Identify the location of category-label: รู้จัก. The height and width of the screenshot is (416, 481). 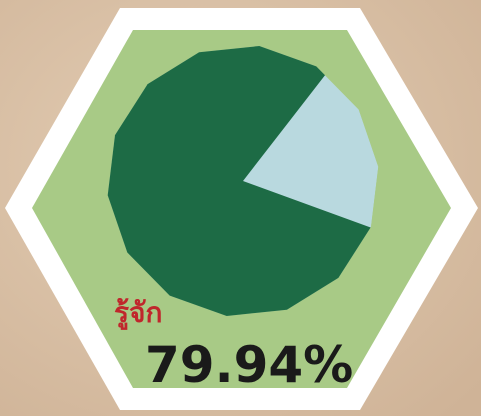
(138, 313).